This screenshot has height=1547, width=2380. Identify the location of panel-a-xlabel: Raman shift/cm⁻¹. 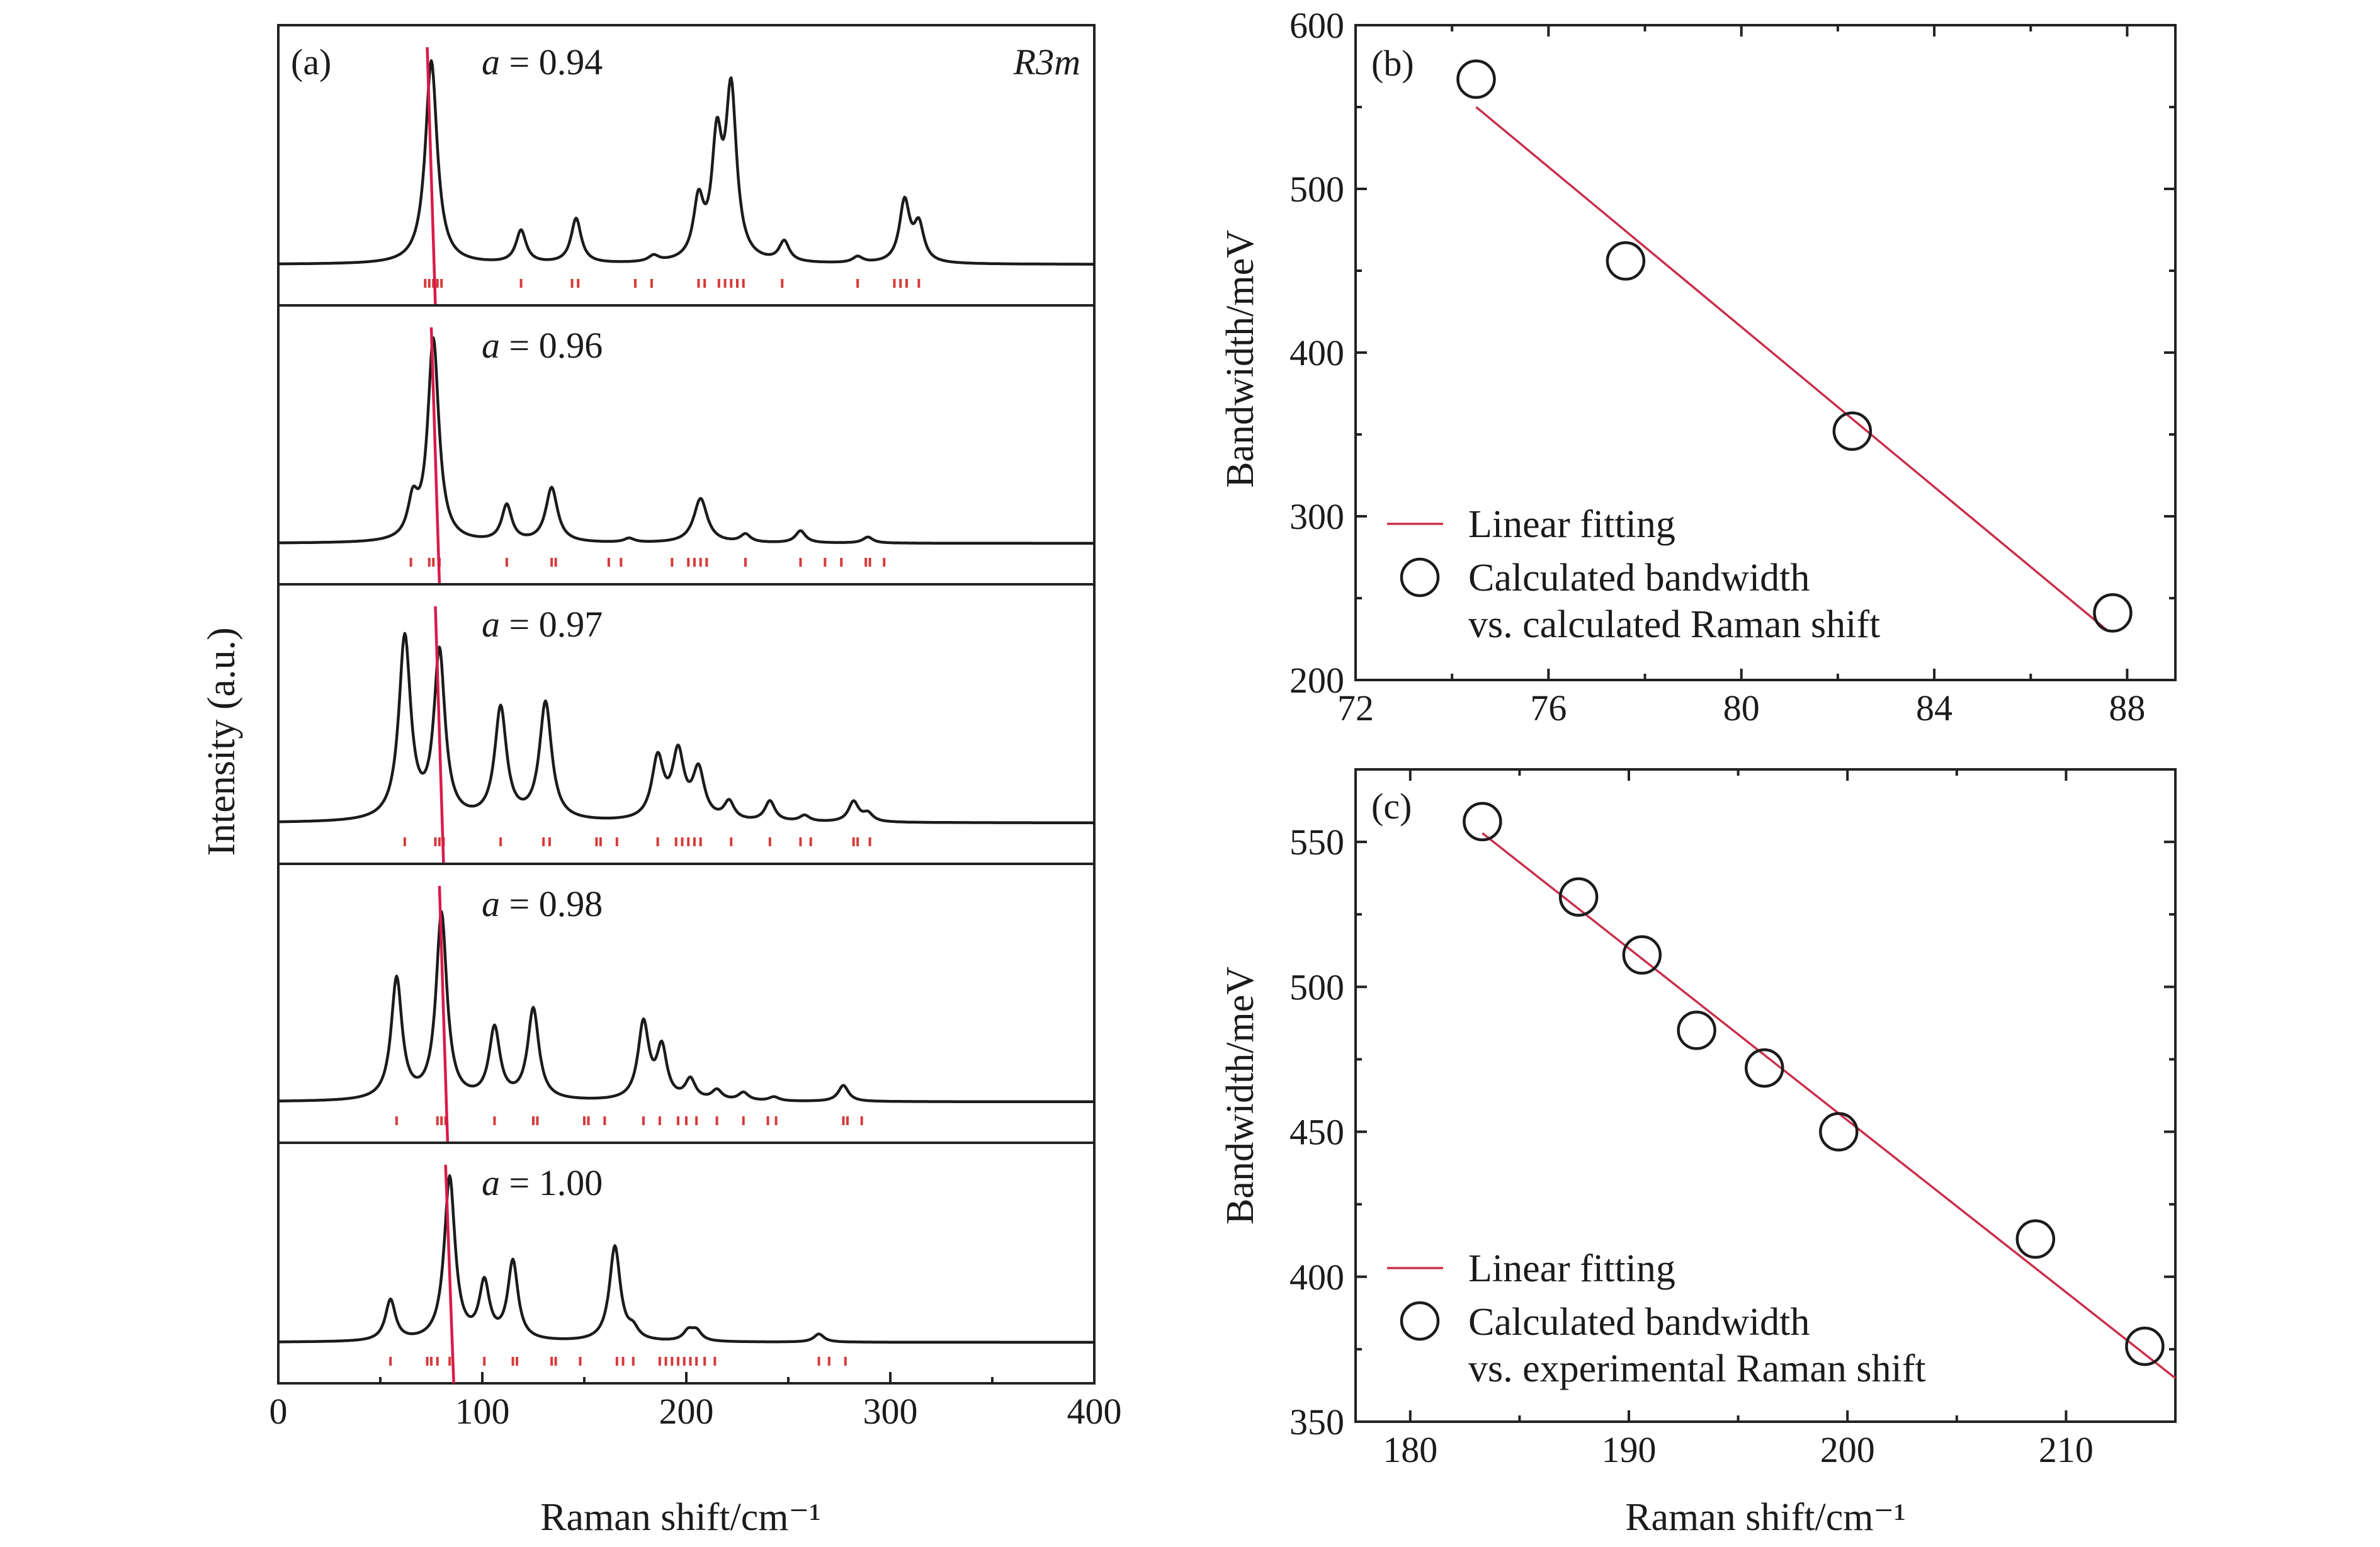
(680, 1517).